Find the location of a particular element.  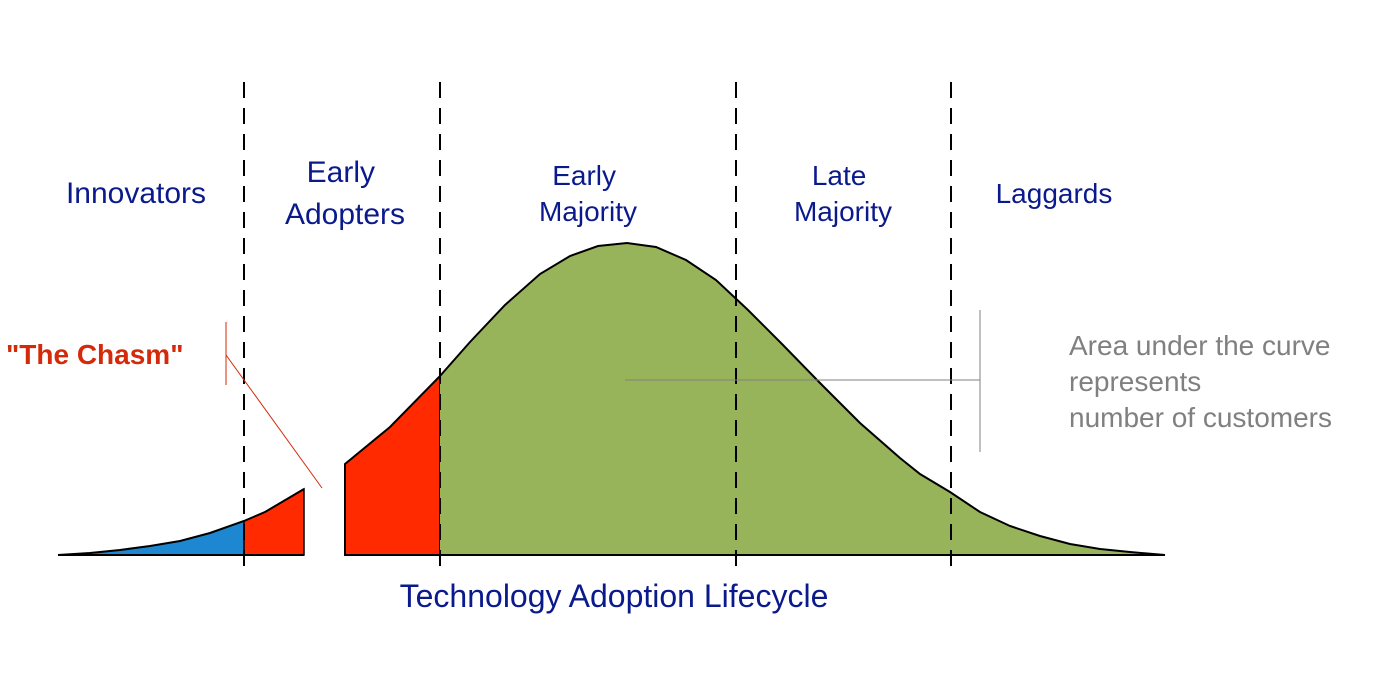

segment-label-line: Innovators is located at coordinates (136, 193).